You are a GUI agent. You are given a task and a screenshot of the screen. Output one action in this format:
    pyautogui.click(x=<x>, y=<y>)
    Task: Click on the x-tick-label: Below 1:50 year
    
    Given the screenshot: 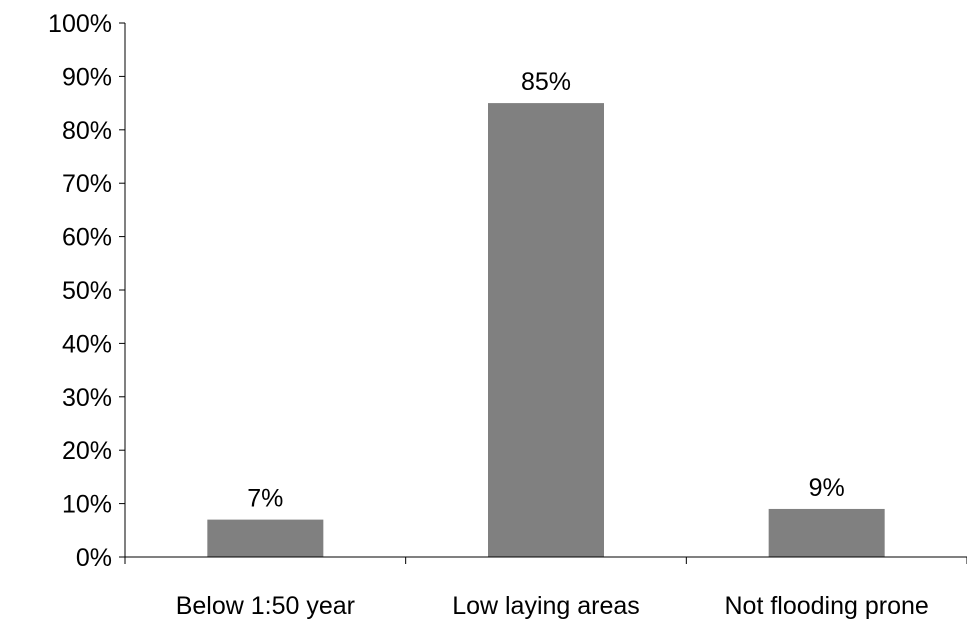 What is the action you would take?
    pyautogui.click(x=265, y=606)
    